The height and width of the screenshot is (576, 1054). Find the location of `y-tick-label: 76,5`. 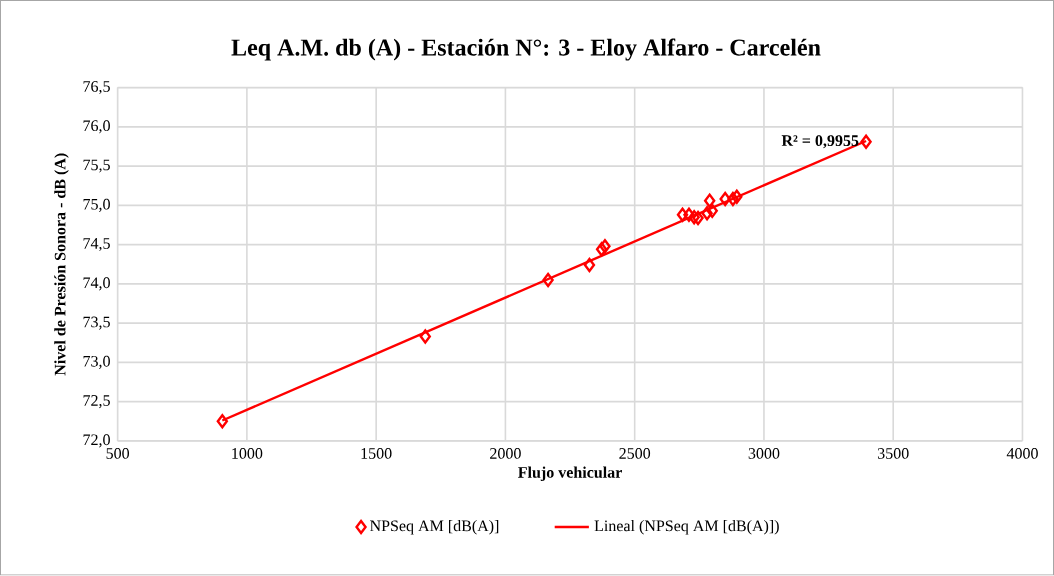

y-tick-label: 76,5 is located at coordinates (96, 88).